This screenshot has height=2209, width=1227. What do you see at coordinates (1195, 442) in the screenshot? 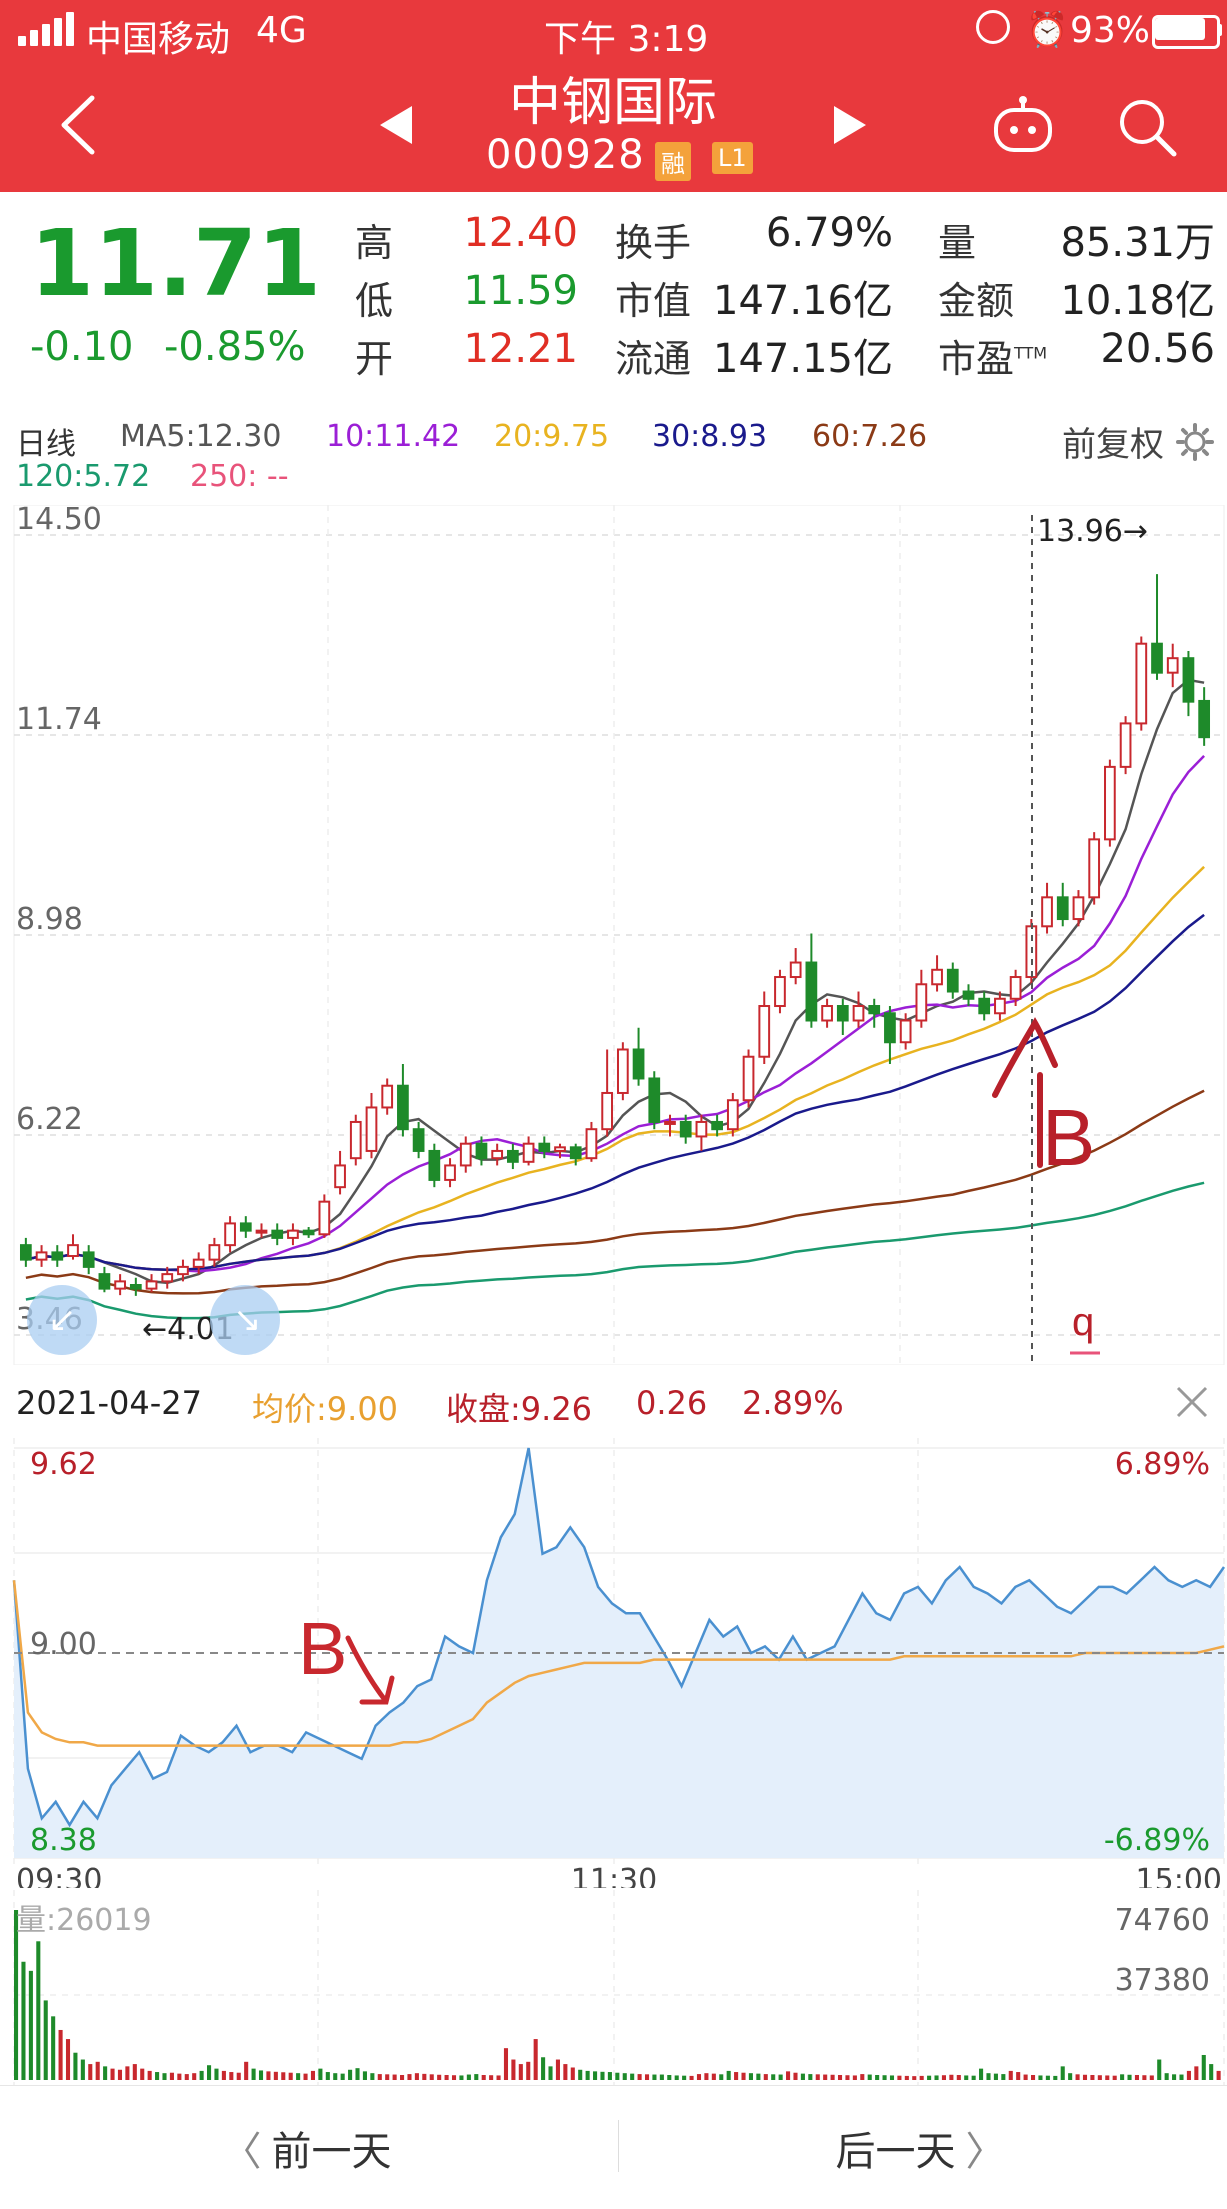
I see `gear-icon-svg` at bounding box center [1195, 442].